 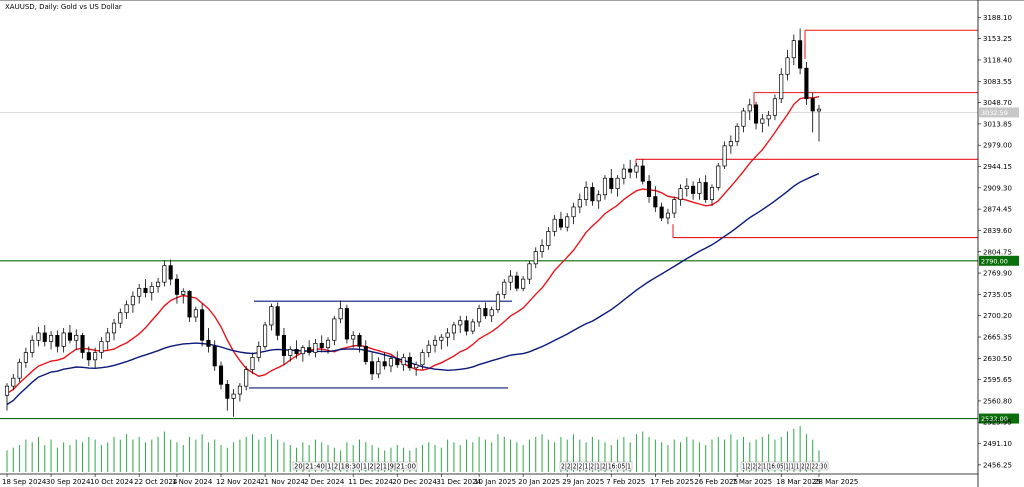 What do you see at coordinates (68, 482) in the screenshot?
I see `x-tick-label: 30 Sep 2024` at bounding box center [68, 482].